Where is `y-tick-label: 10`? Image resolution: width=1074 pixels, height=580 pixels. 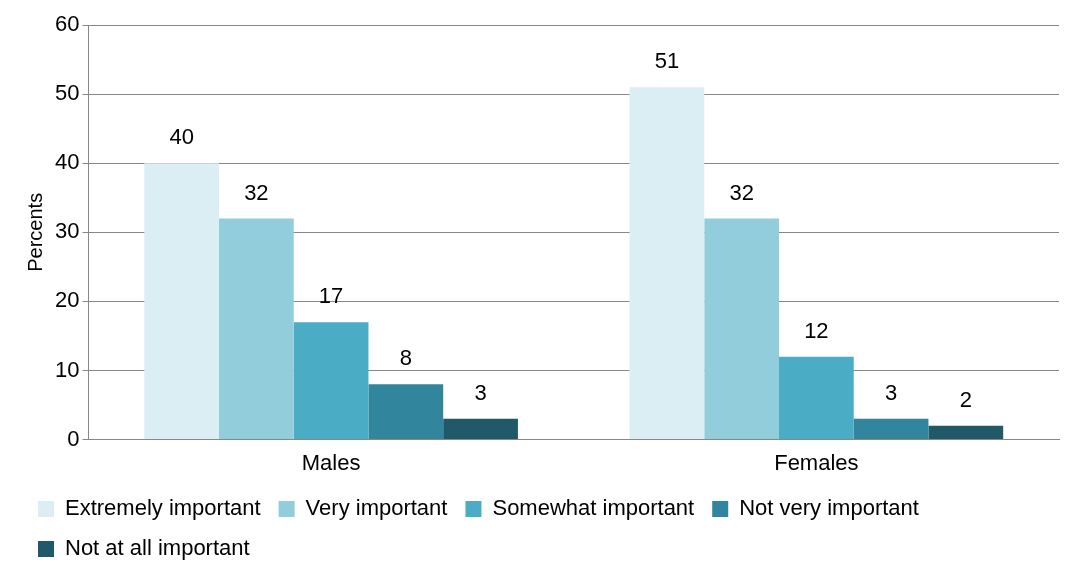
y-tick-label: 10 is located at coordinates (67, 369).